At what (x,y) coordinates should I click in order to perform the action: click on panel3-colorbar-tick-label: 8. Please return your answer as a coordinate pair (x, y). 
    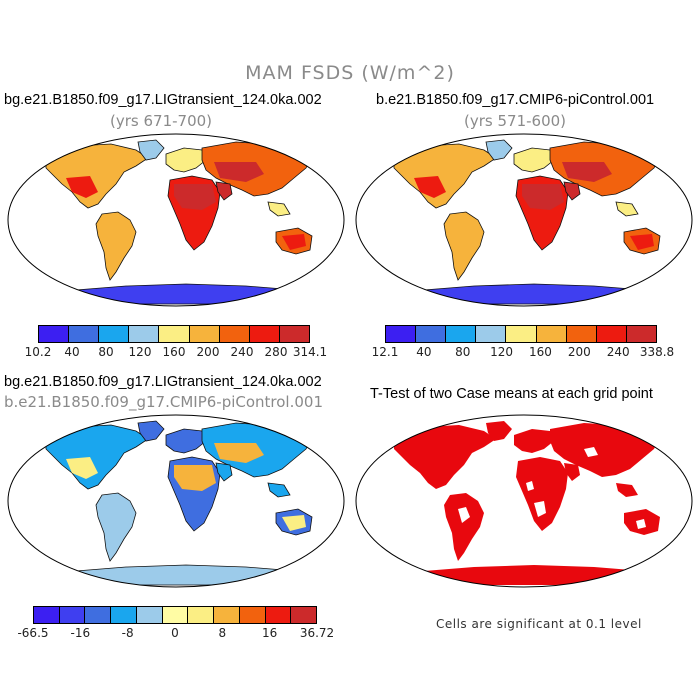
    Looking at the image, I should click on (222, 633).